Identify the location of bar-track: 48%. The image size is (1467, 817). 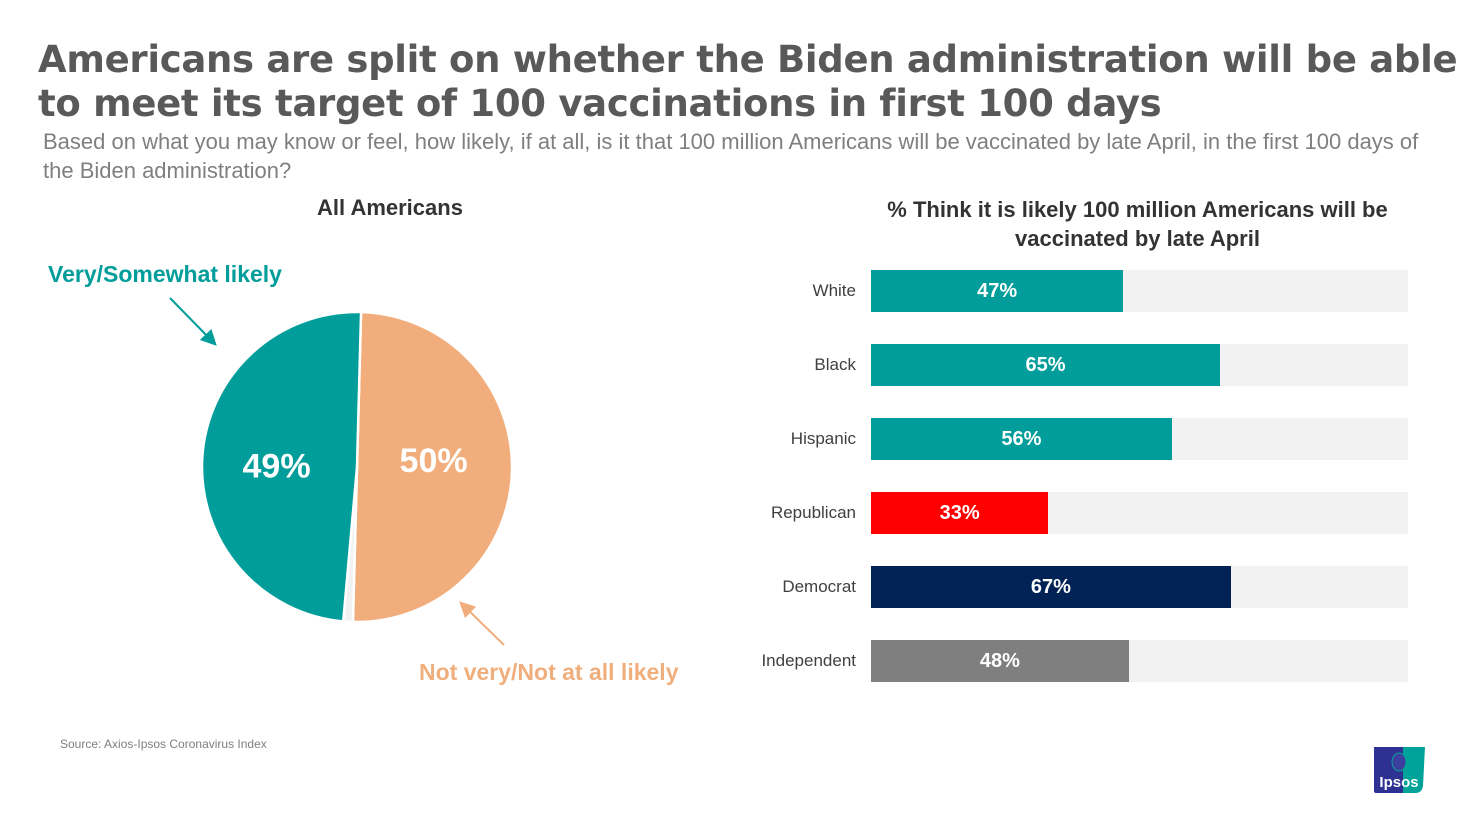
(1139, 661).